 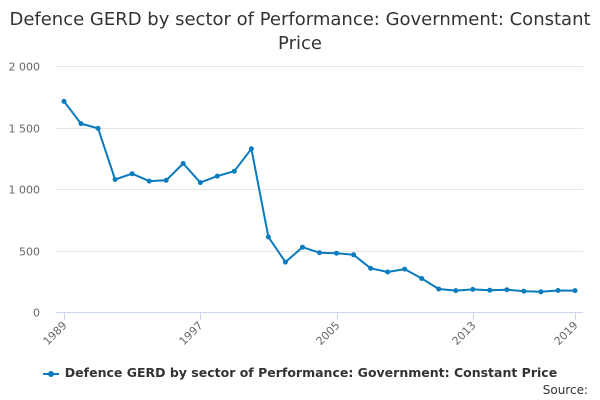 What do you see at coordinates (25, 190) in the screenshot?
I see `y-tick-label: 1 000` at bounding box center [25, 190].